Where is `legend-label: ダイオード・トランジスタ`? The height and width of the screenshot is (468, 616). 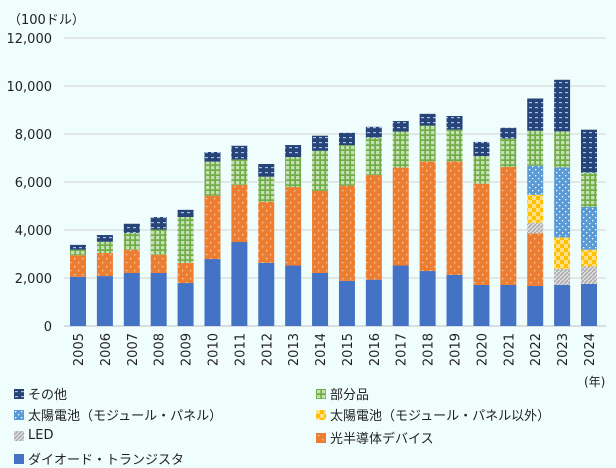 legend-label: ダイオード・トランジスタ is located at coordinates (106, 460).